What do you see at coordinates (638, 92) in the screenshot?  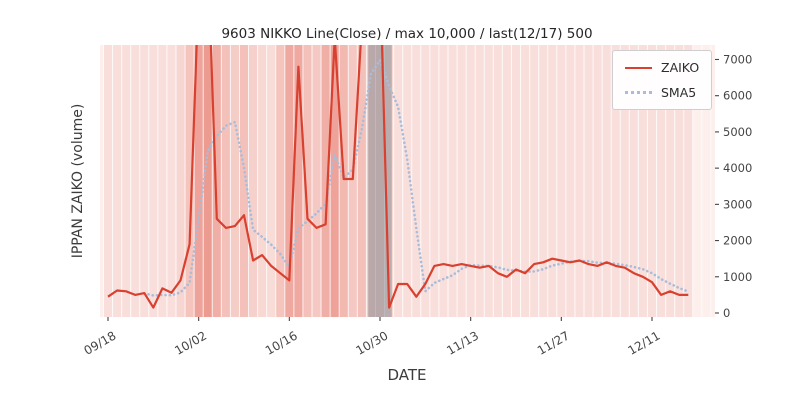 I see `legend-sma5-line-sample` at bounding box center [638, 92].